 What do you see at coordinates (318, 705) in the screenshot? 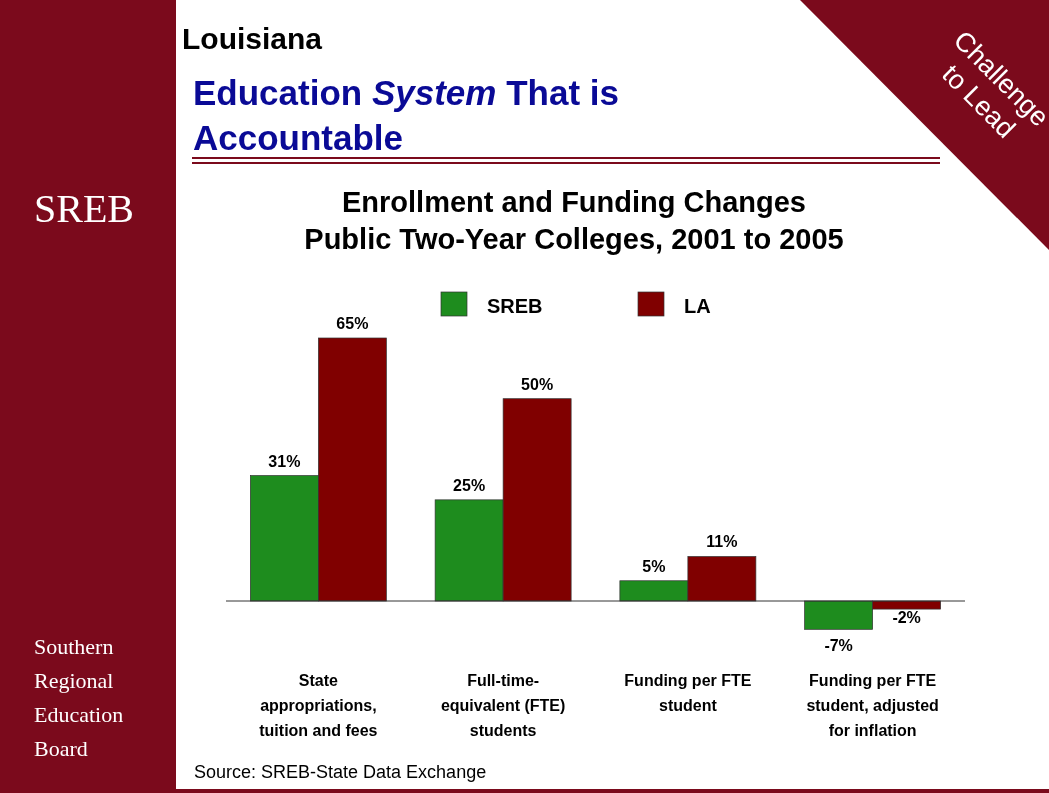
I see `x-tick-label: State appropriations, tuition and fees` at bounding box center [318, 705].